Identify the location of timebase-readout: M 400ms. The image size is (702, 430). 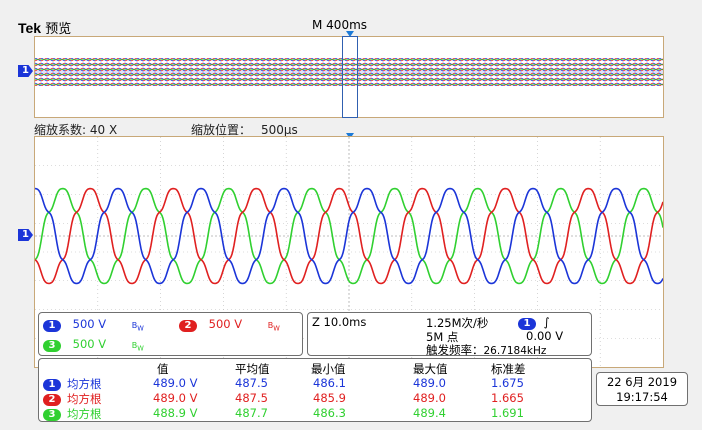
(340, 25).